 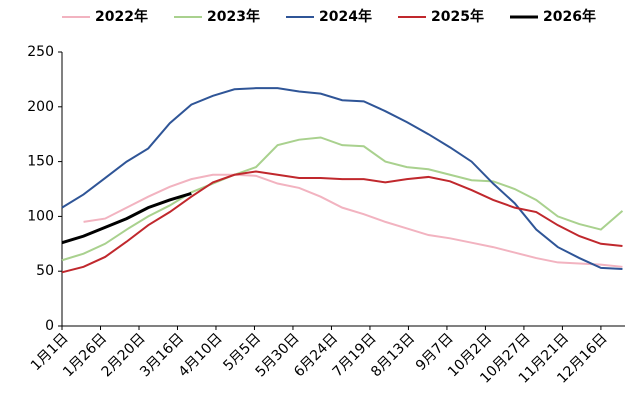 What do you see at coordinates (569, 16) in the screenshot?
I see `legend-label: 2026年` at bounding box center [569, 16].